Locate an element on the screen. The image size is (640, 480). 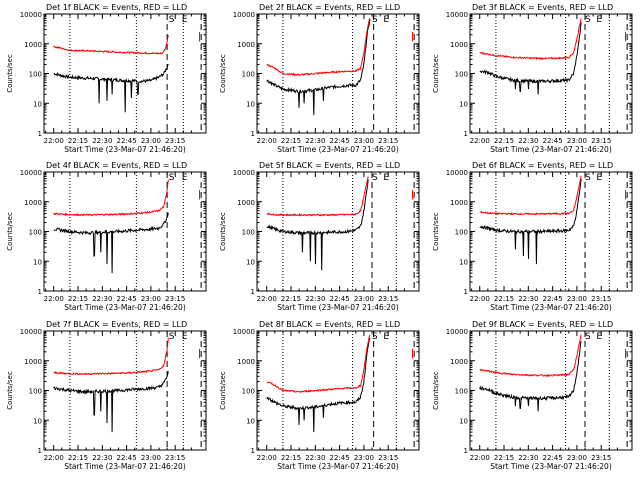
panel-title: Det 6f BLACK = Events, RED = LLD is located at coordinates (542, 165).